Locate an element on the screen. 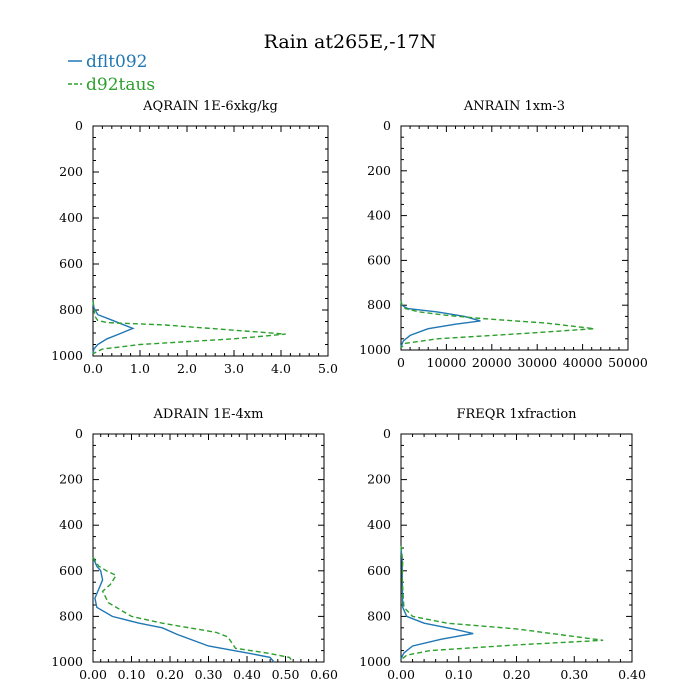 The image size is (700, 700). x-tick-label: 2.0 is located at coordinates (187, 368).